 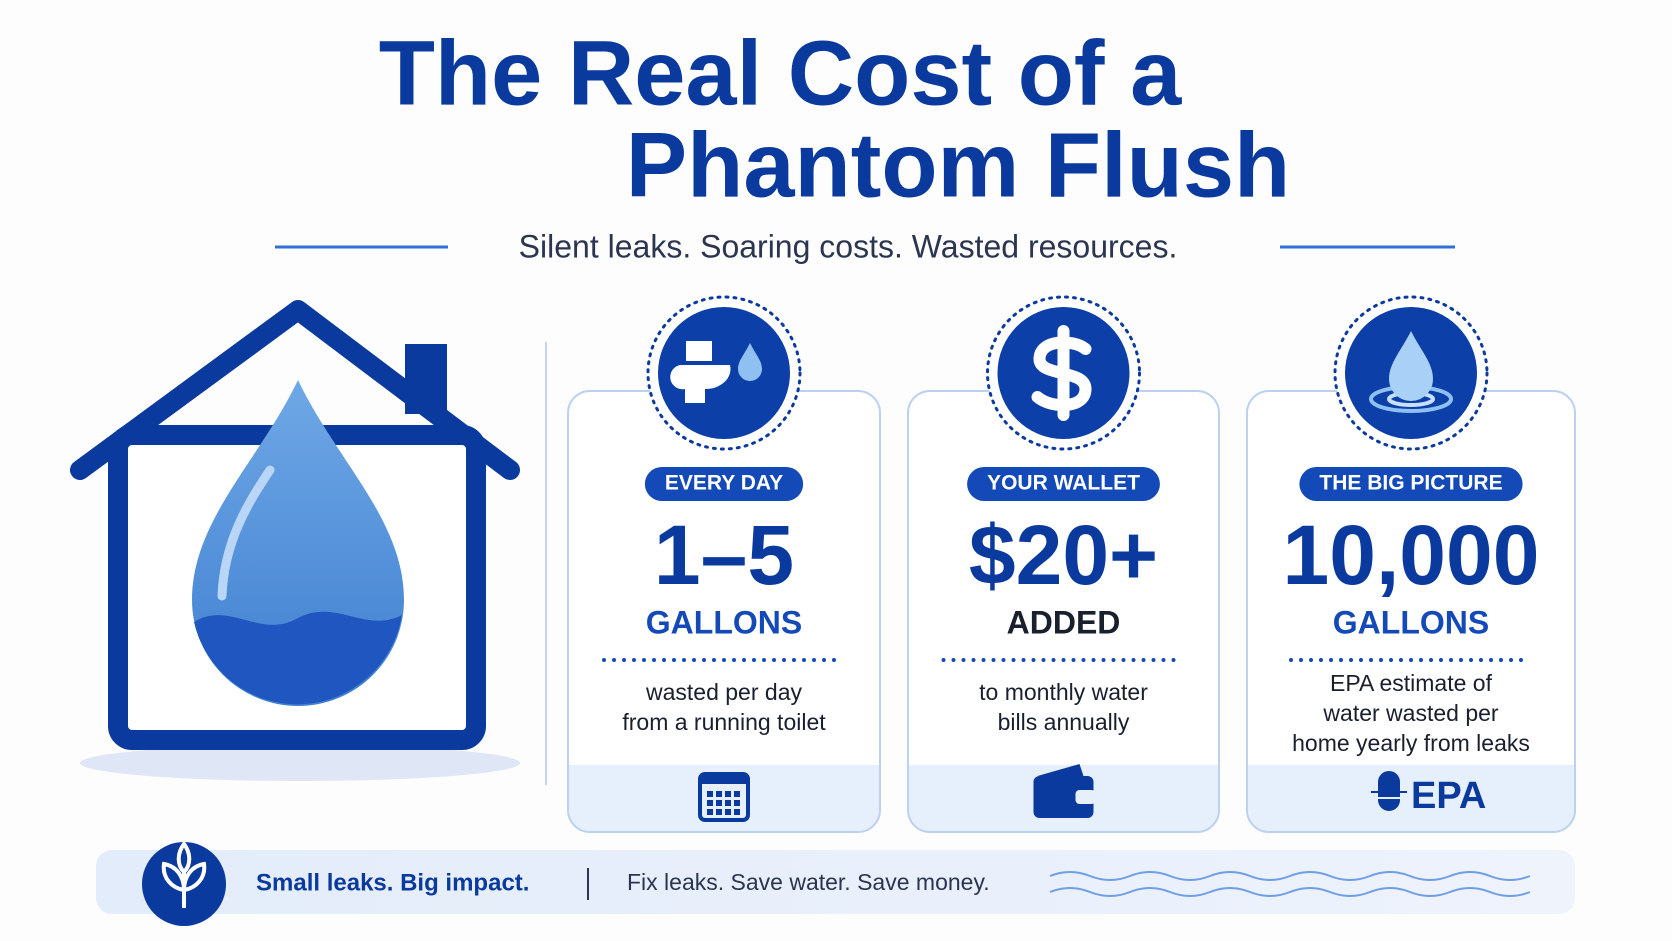 I want to click on card-stat: $20+, so click(x=1063, y=555).